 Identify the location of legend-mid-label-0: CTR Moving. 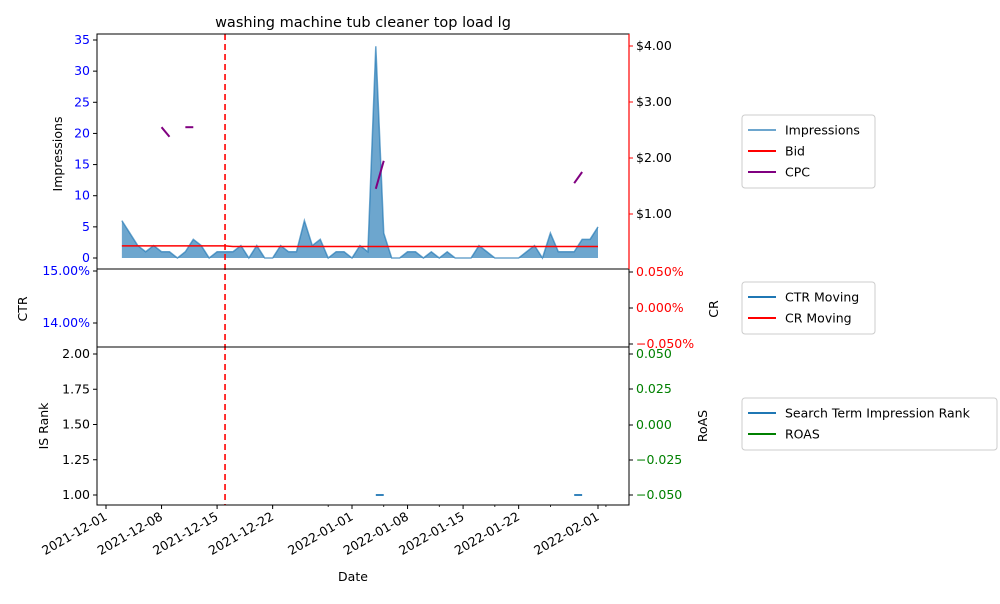
(822, 297).